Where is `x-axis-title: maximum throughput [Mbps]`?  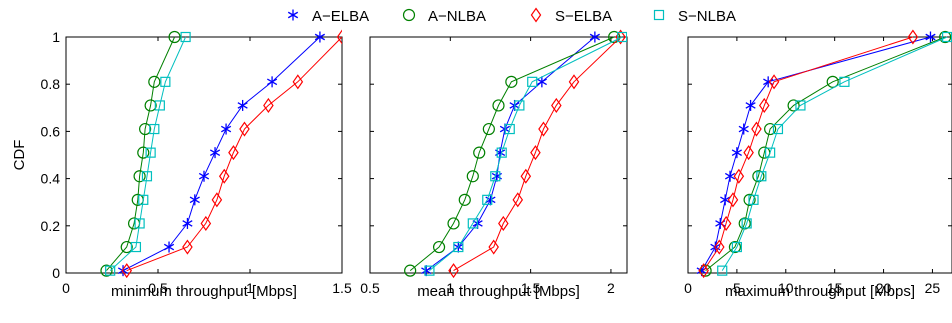
x-axis-title: maximum throughput [Mbps] is located at coordinates (820, 291).